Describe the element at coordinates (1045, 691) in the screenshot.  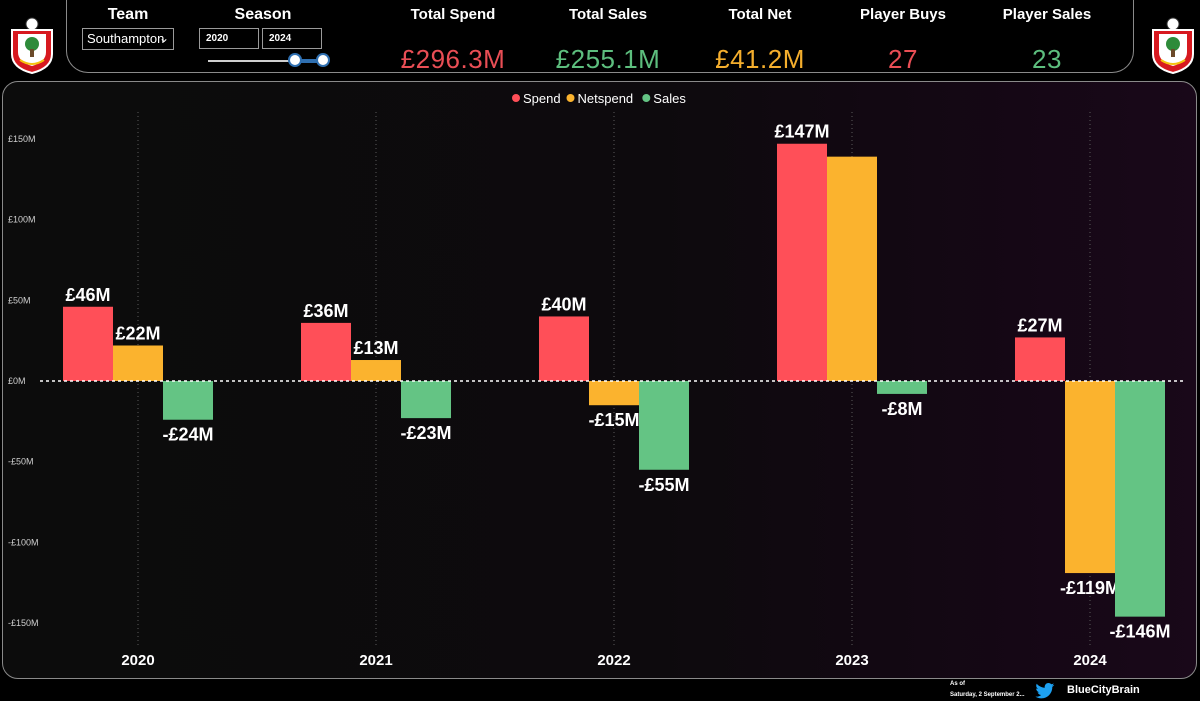
I see `twitter-bird-icon` at that location.